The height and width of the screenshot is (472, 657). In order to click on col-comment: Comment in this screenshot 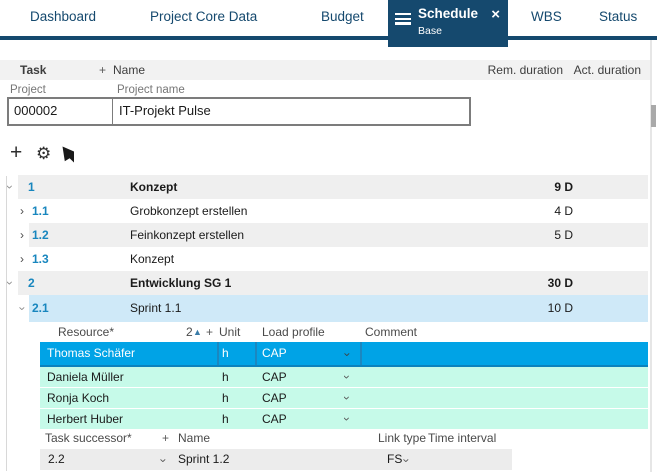, I will do `click(391, 332)`.